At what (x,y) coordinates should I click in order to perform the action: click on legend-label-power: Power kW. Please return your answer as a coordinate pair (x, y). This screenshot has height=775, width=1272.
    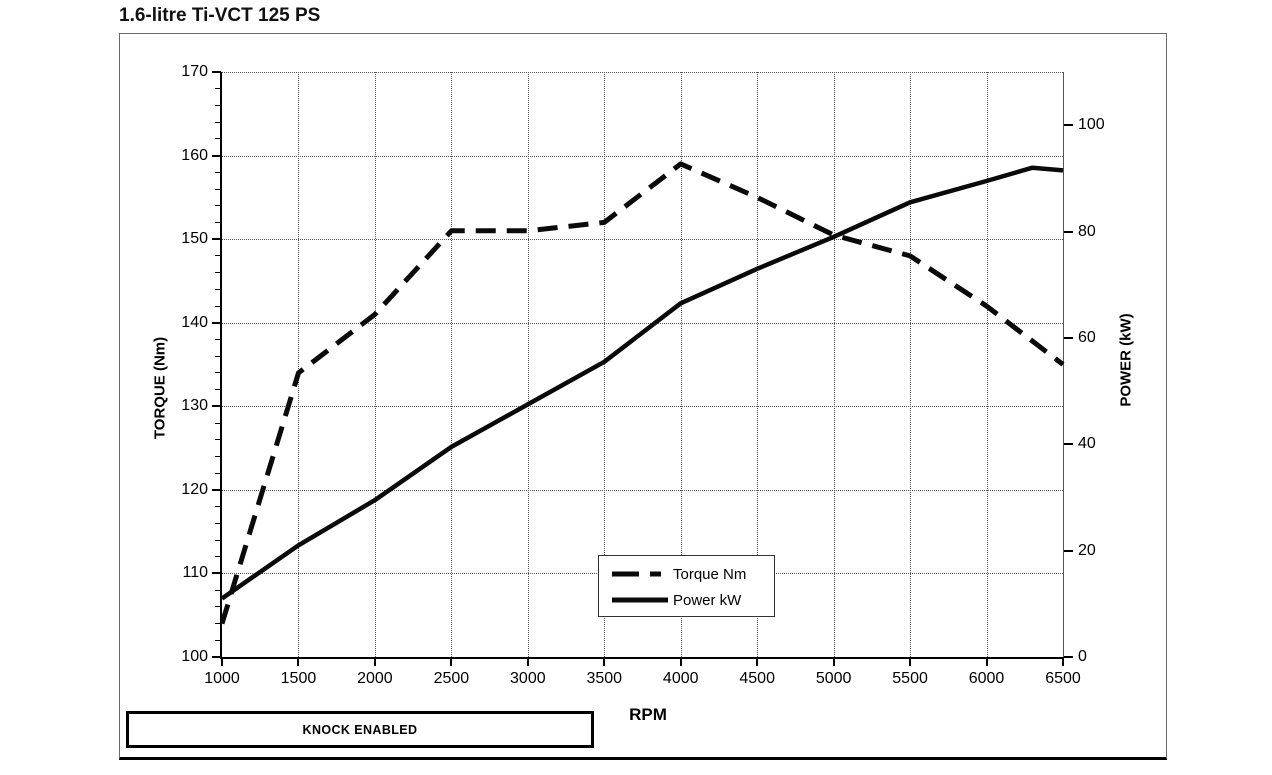
    Looking at the image, I should click on (707, 600).